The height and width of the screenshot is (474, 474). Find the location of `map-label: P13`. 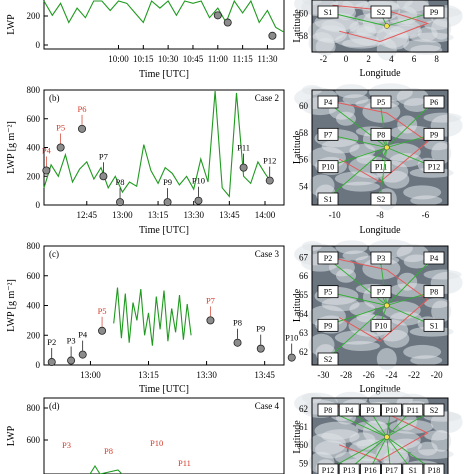

map-label: P13 is located at coordinates (349, 470).